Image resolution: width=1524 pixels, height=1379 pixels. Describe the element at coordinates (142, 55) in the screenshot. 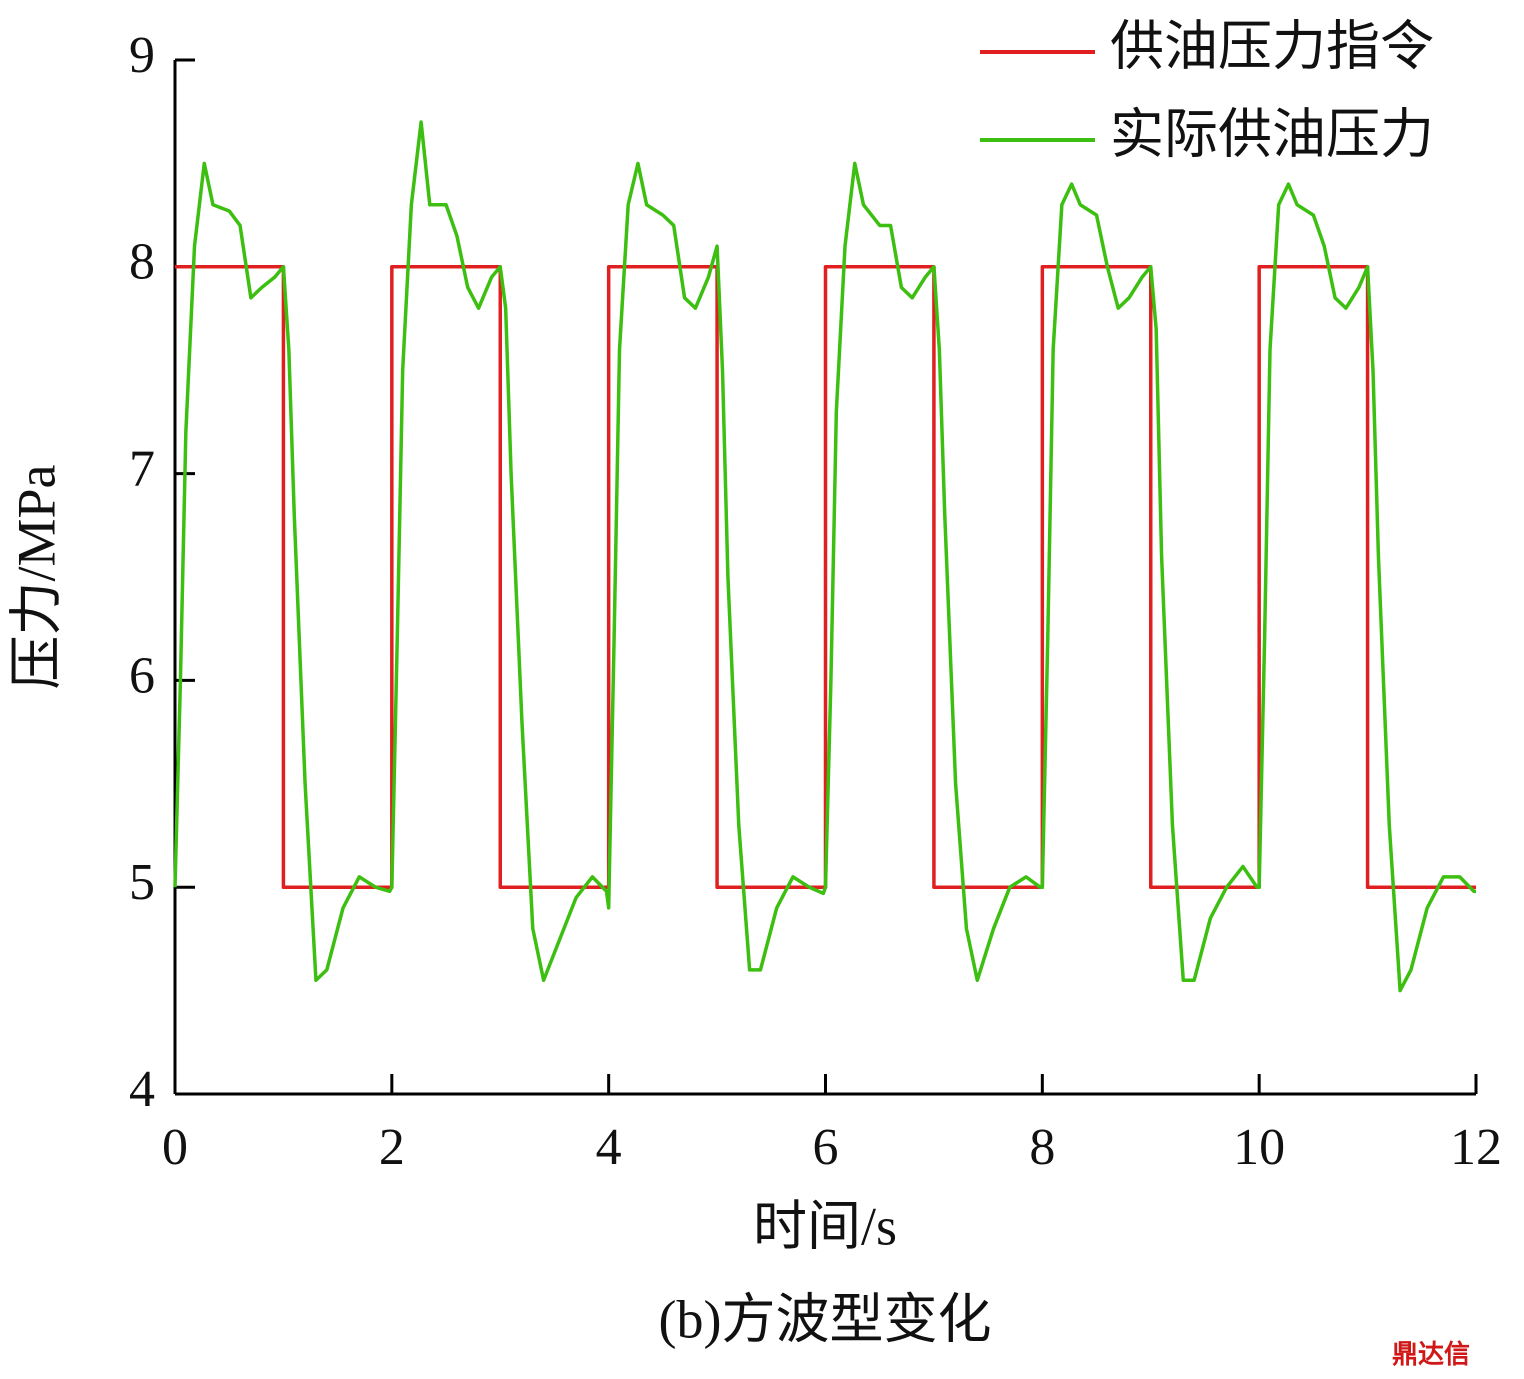

I see `y-tick-label: 9` at that location.